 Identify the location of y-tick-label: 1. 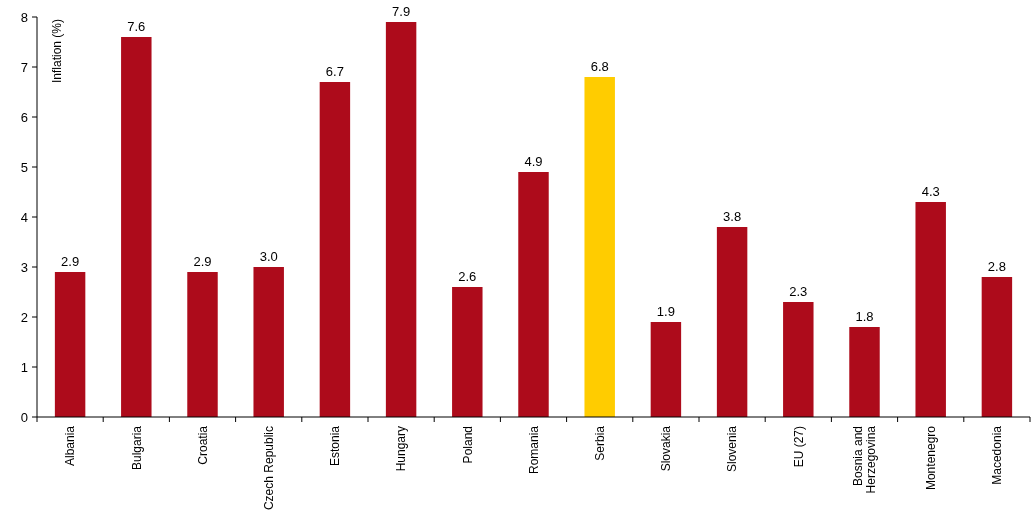
(24, 367).